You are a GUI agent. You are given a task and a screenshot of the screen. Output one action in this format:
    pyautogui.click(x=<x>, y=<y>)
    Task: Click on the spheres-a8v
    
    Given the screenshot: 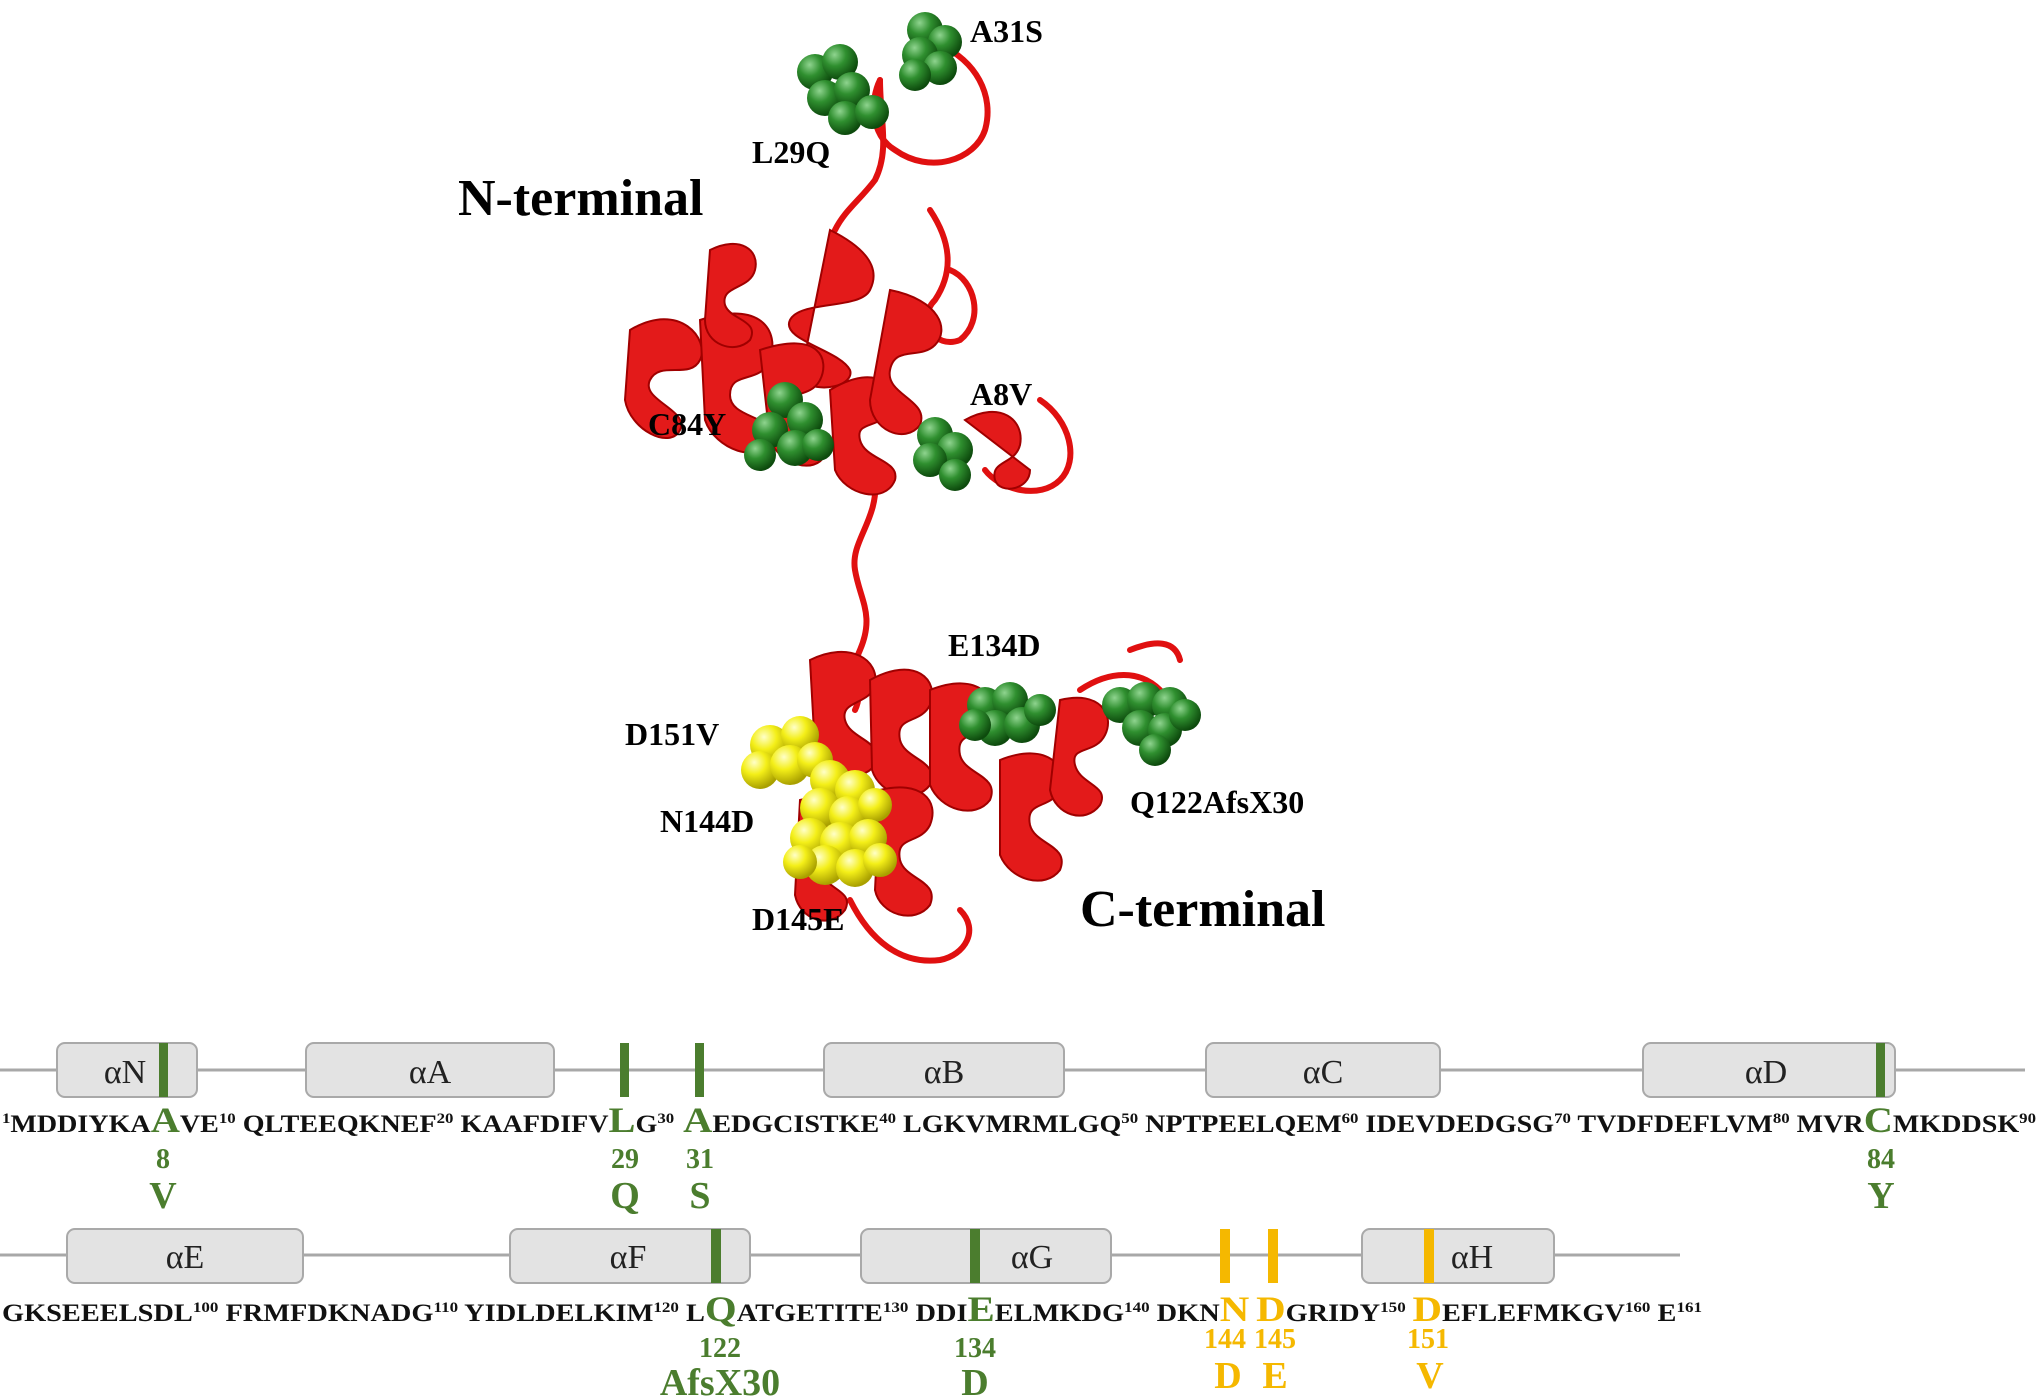 What is the action you would take?
    pyautogui.click(x=943, y=454)
    